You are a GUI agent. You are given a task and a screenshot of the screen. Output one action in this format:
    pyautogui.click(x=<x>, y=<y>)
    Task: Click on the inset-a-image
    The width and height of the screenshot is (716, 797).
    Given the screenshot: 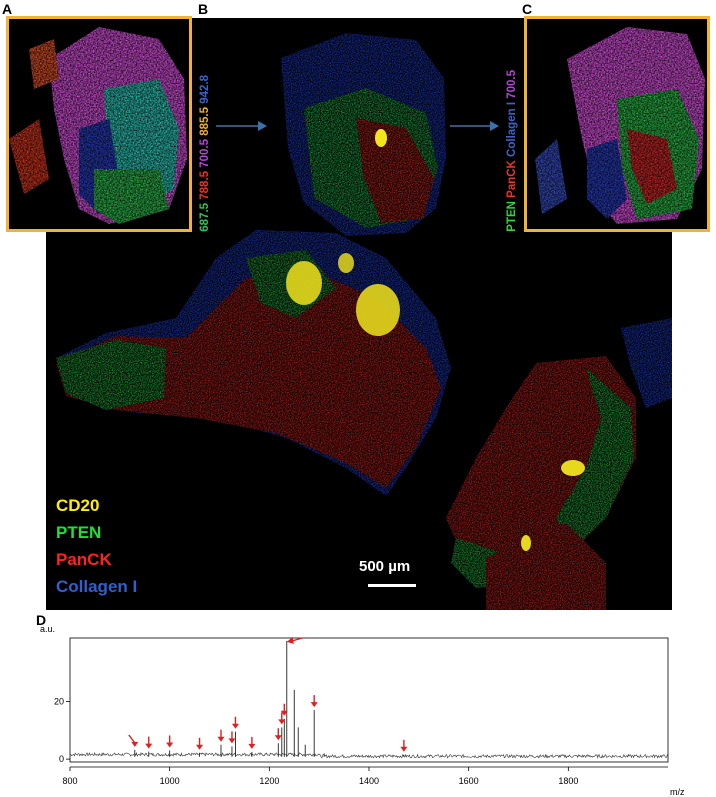 What is the action you would take?
    pyautogui.click(x=99, y=124)
    